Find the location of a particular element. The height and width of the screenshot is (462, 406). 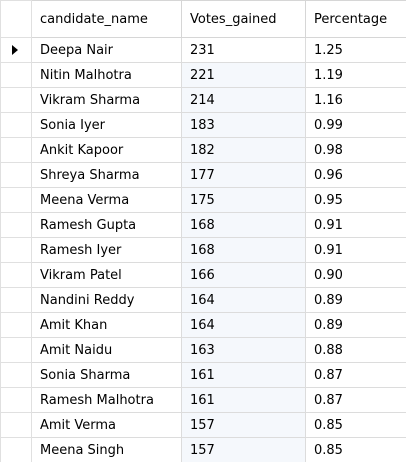

cell-votes-gained: 183 is located at coordinates (243, 125).